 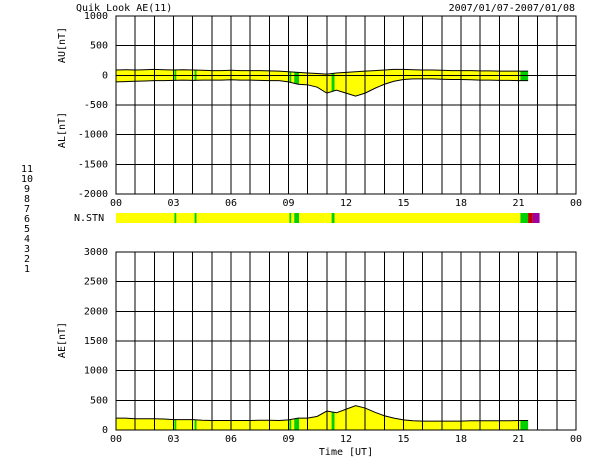 I want to click on y-tick-label: -2000, so click(x=93, y=194).